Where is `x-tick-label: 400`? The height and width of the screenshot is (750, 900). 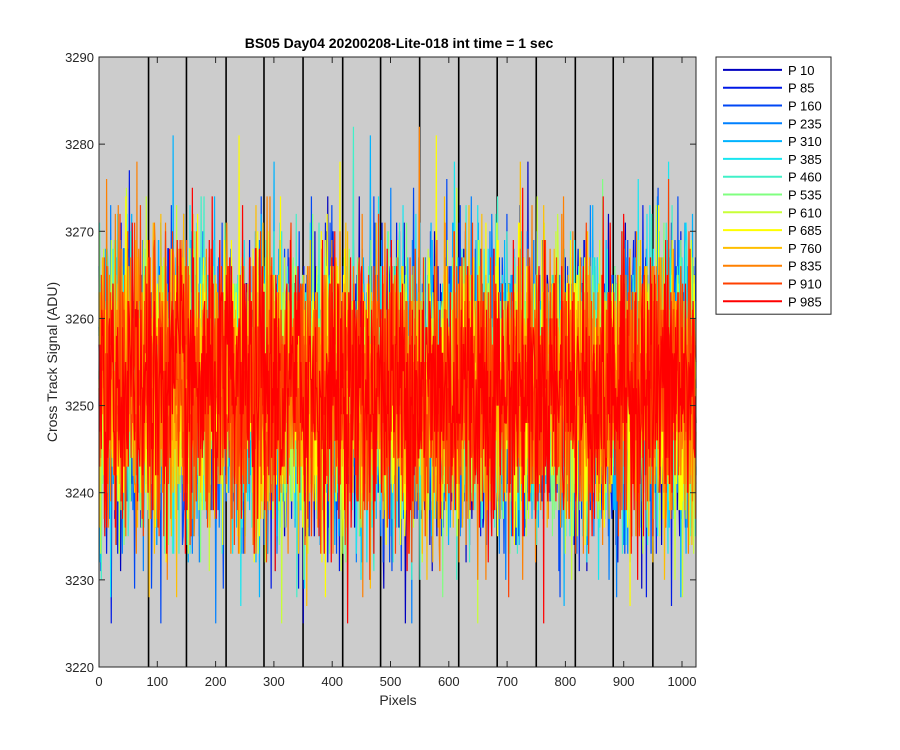
x-tick-label: 400 is located at coordinates (332, 681).